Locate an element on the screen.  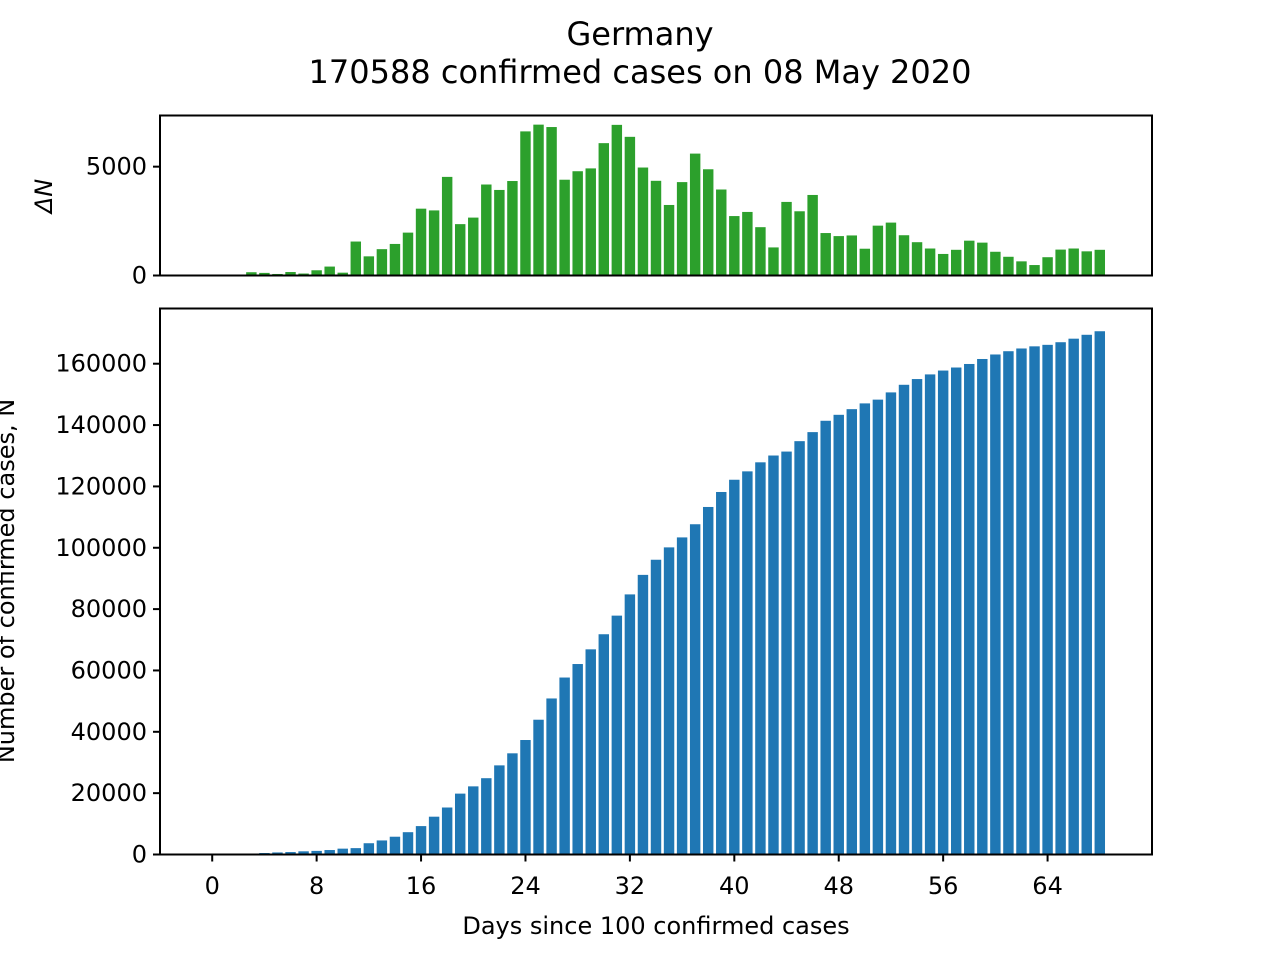
x-tick-label: 24 is located at coordinates (525, 886).